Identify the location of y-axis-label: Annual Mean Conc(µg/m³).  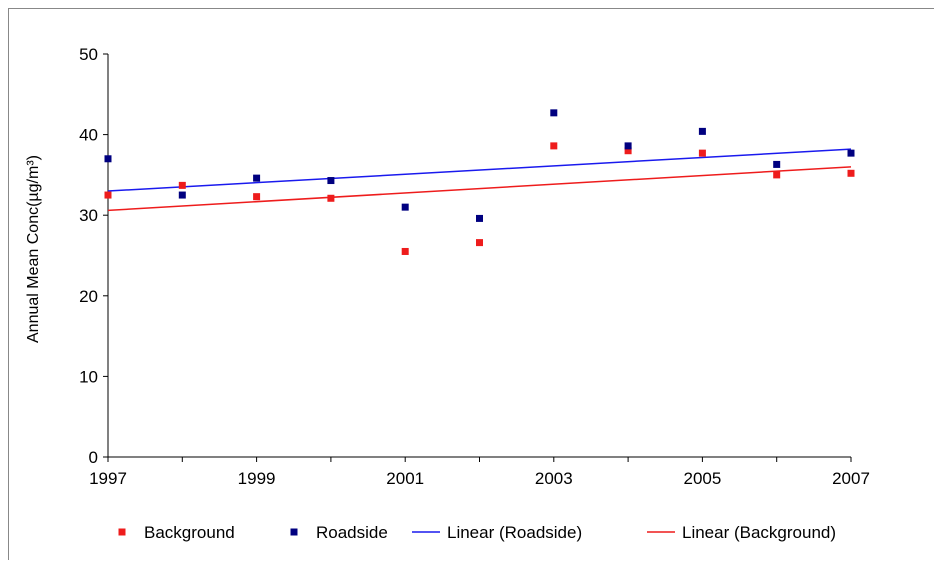
(33, 249).